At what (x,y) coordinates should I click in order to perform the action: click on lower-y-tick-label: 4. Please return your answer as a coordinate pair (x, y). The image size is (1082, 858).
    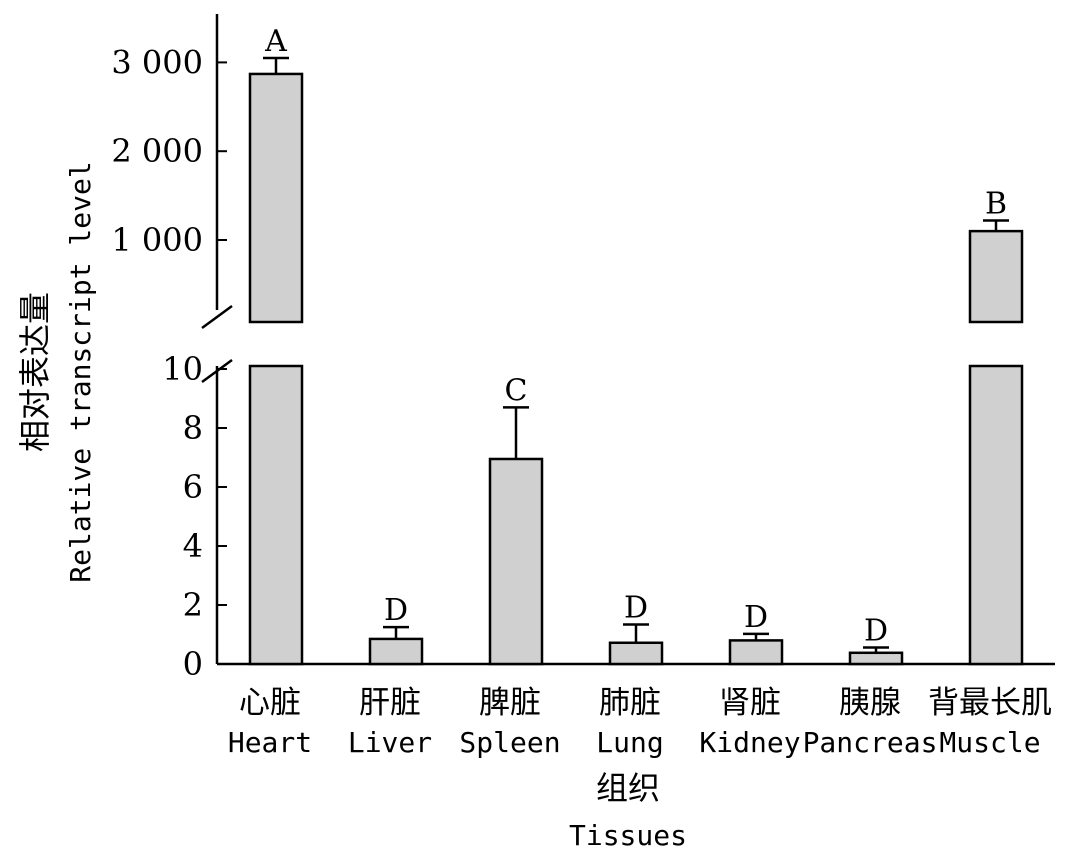
    Looking at the image, I should click on (193, 546).